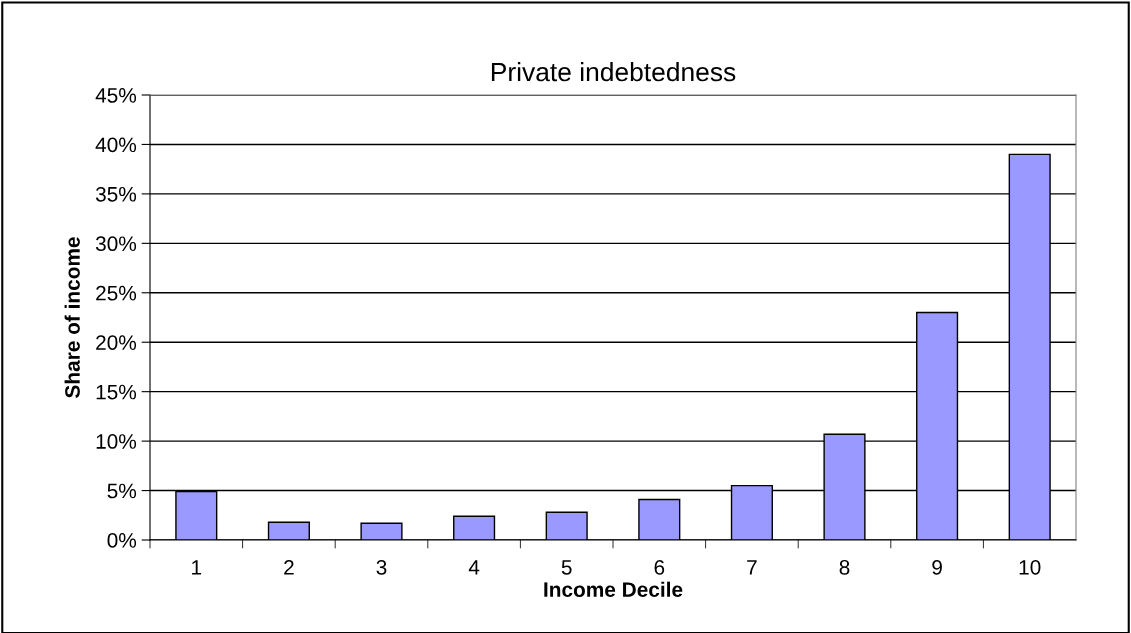 This screenshot has height=633, width=1131. What do you see at coordinates (116, 392) in the screenshot?
I see `y-tick-label: 15%` at bounding box center [116, 392].